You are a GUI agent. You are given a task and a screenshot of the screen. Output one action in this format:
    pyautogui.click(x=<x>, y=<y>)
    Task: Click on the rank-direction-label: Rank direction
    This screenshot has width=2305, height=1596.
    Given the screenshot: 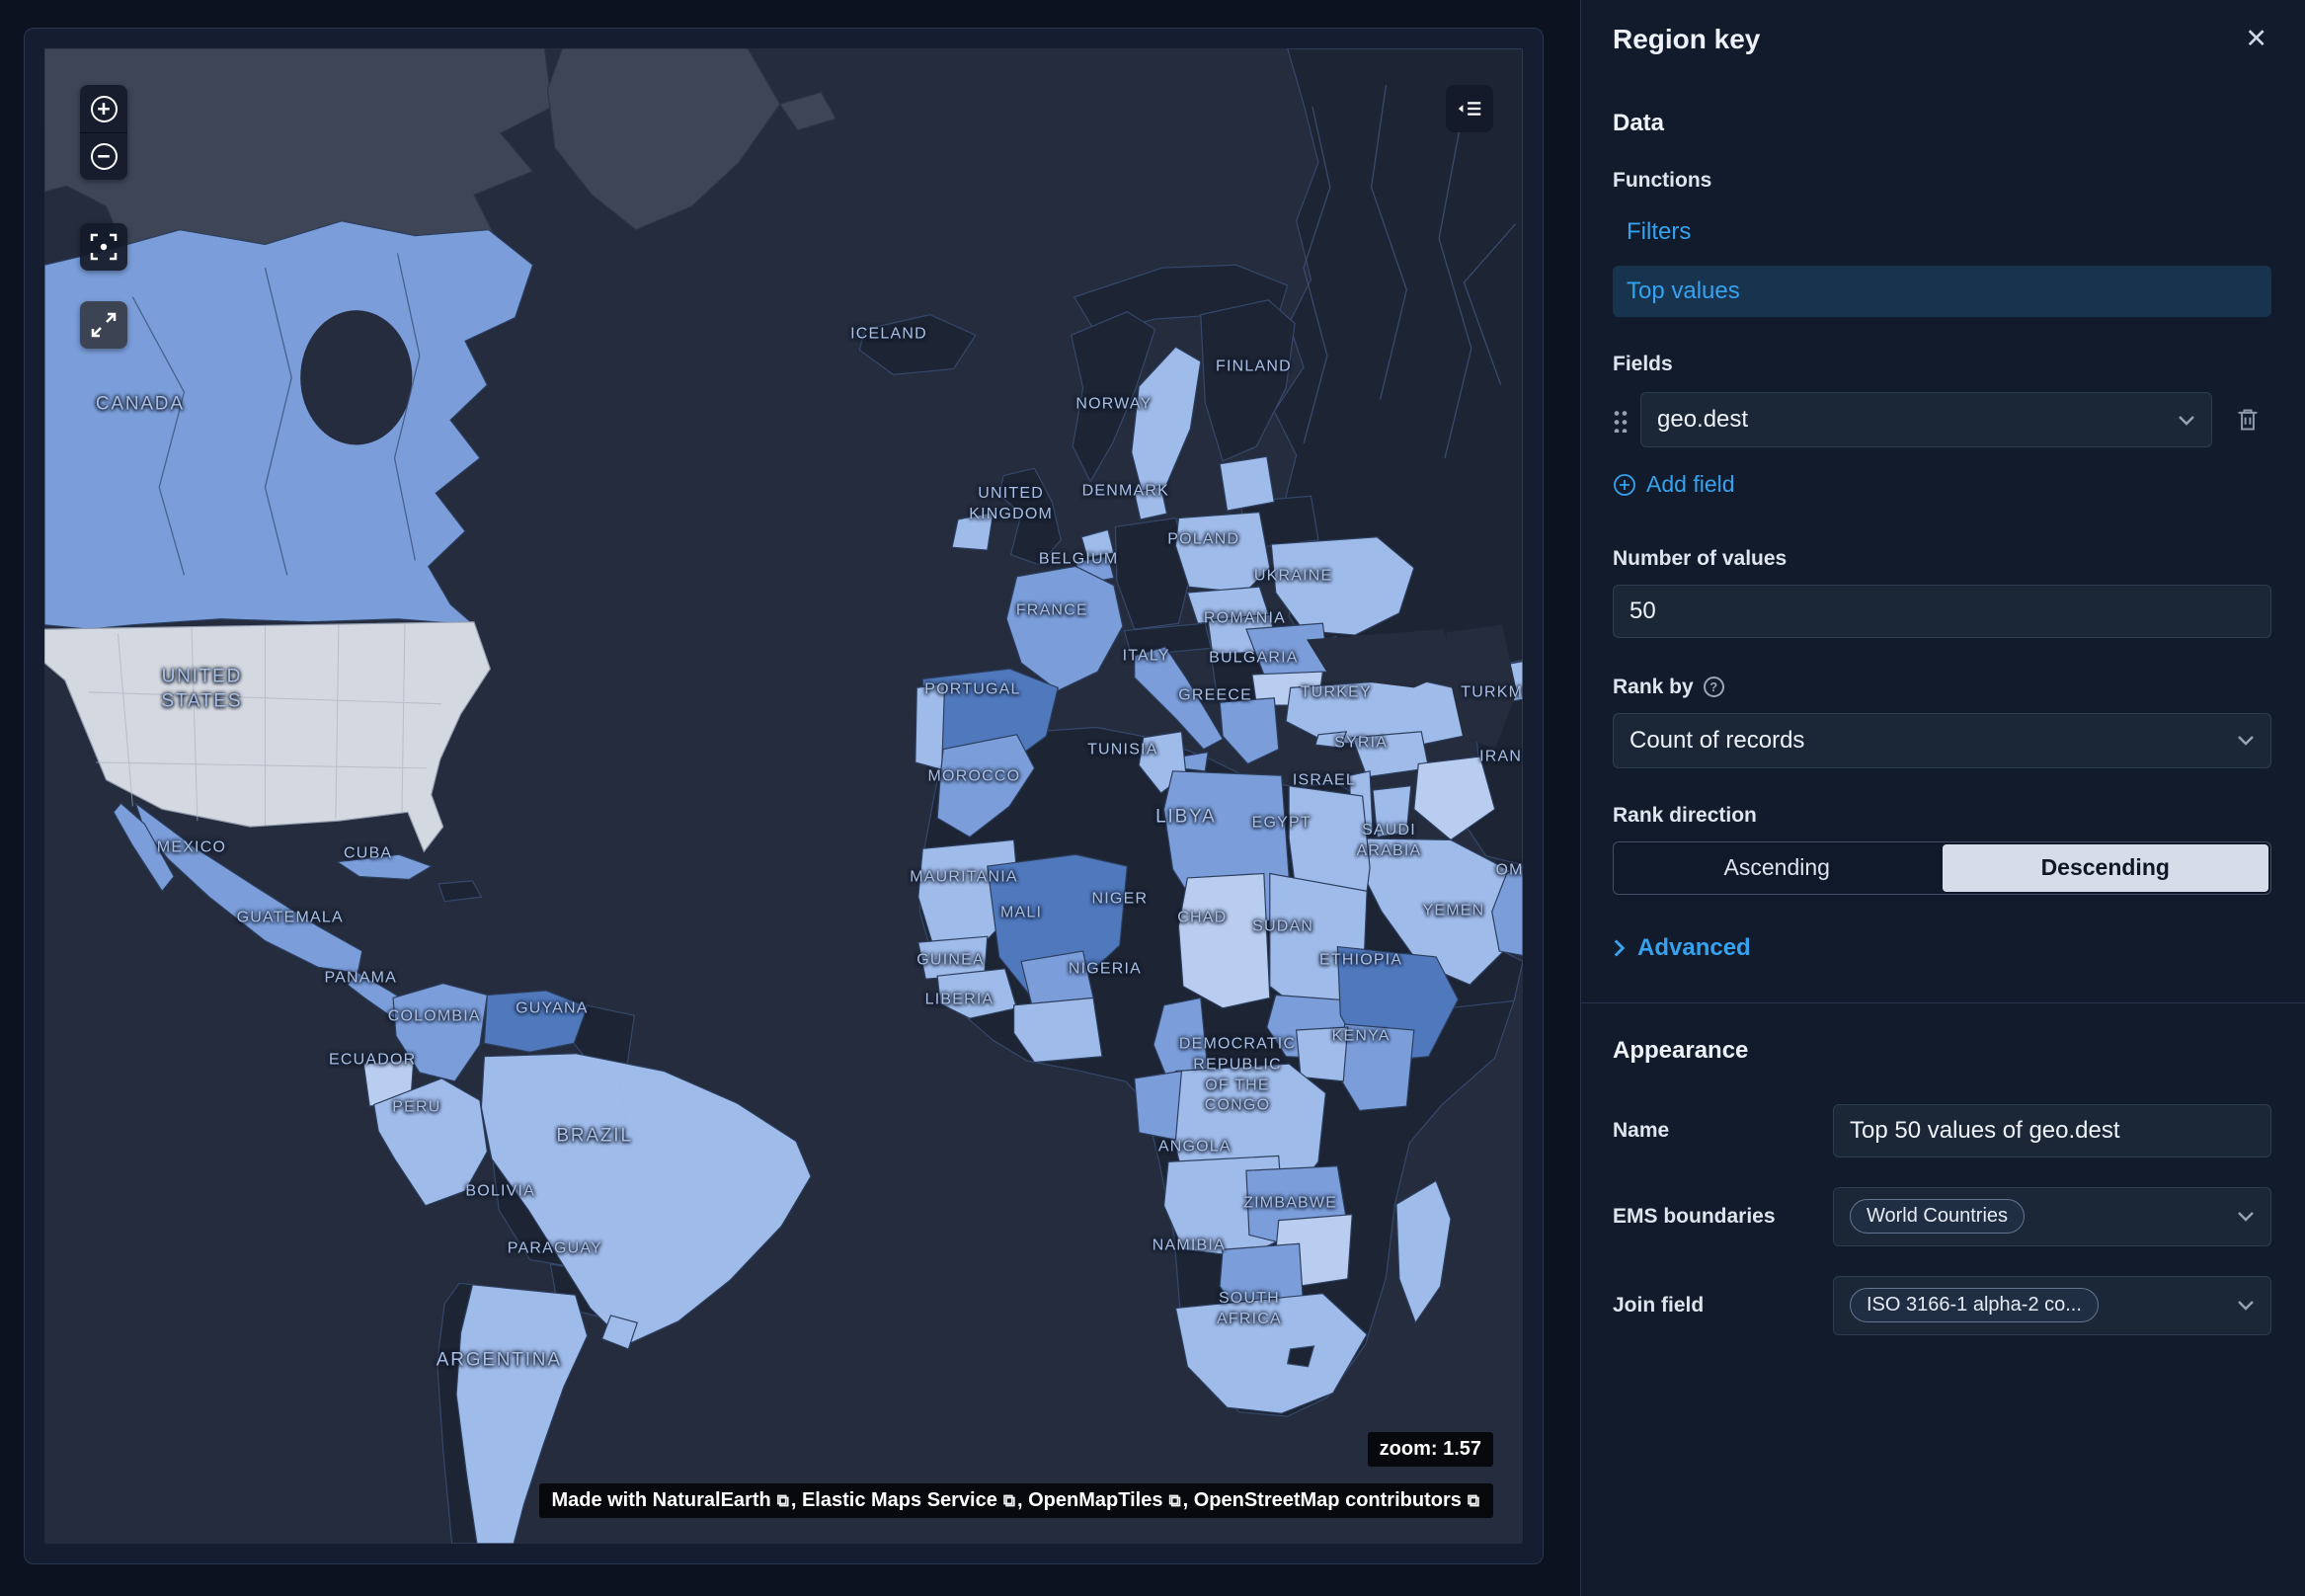 What is the action you would take?
    pyautogui.click(x=1685, y=815)
    